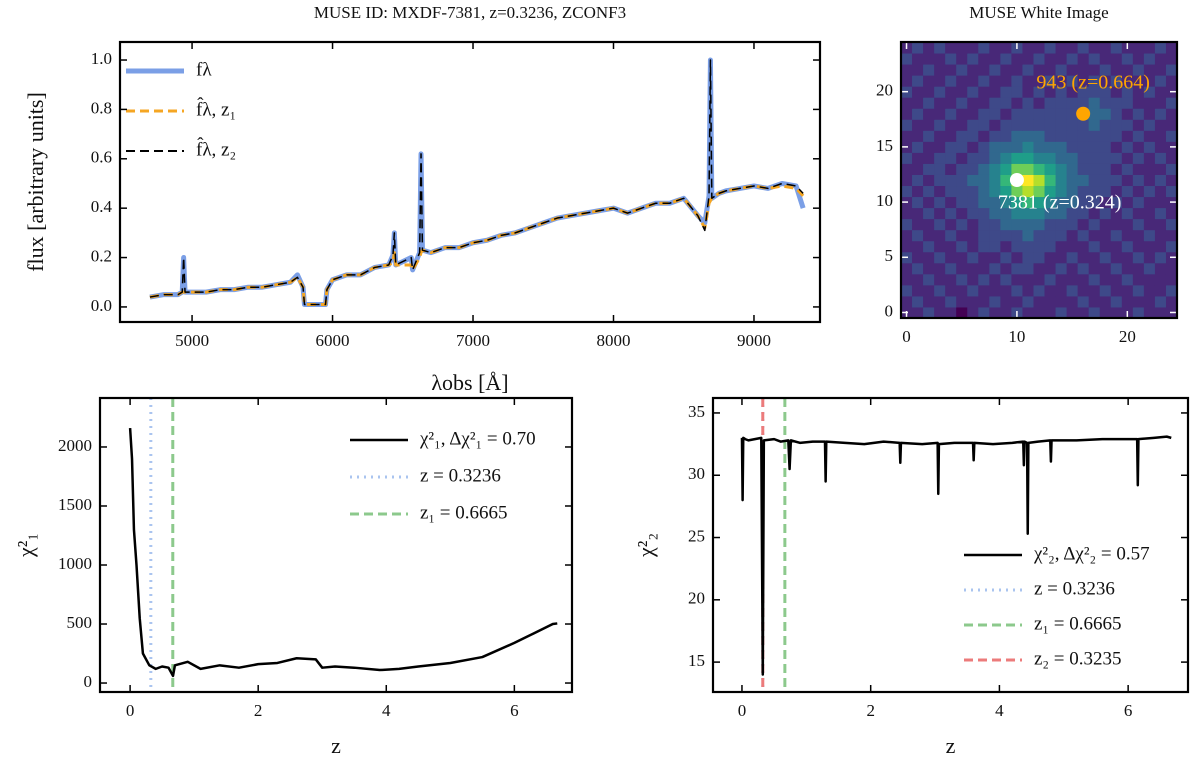  Describe the element at coordinates (101, 107) in the screenshot. I see `y-tick-label: 0.8` at that location.